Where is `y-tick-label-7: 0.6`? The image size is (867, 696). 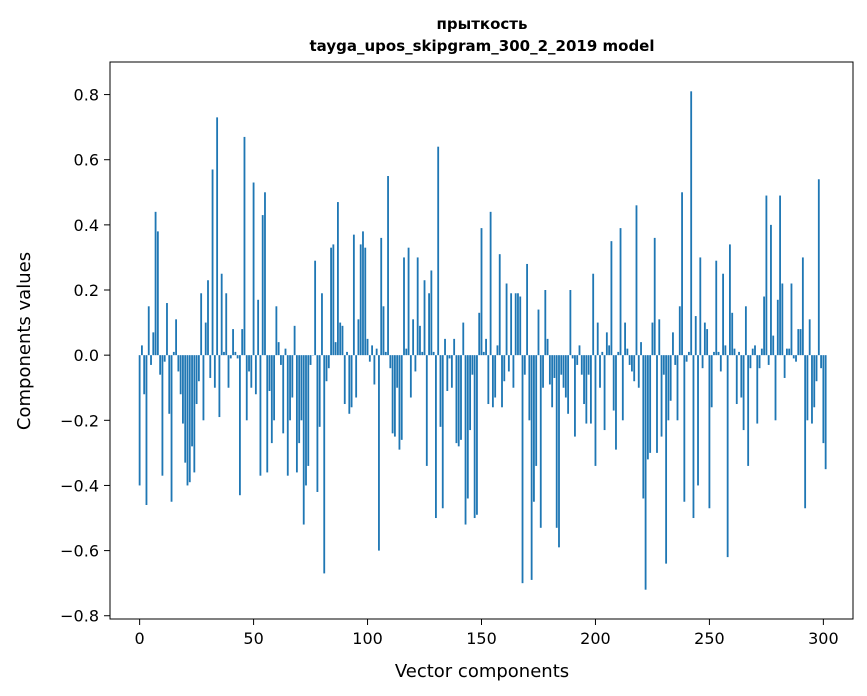
y-tick-label-7: 0.6 is located at coordinates (86, 160).